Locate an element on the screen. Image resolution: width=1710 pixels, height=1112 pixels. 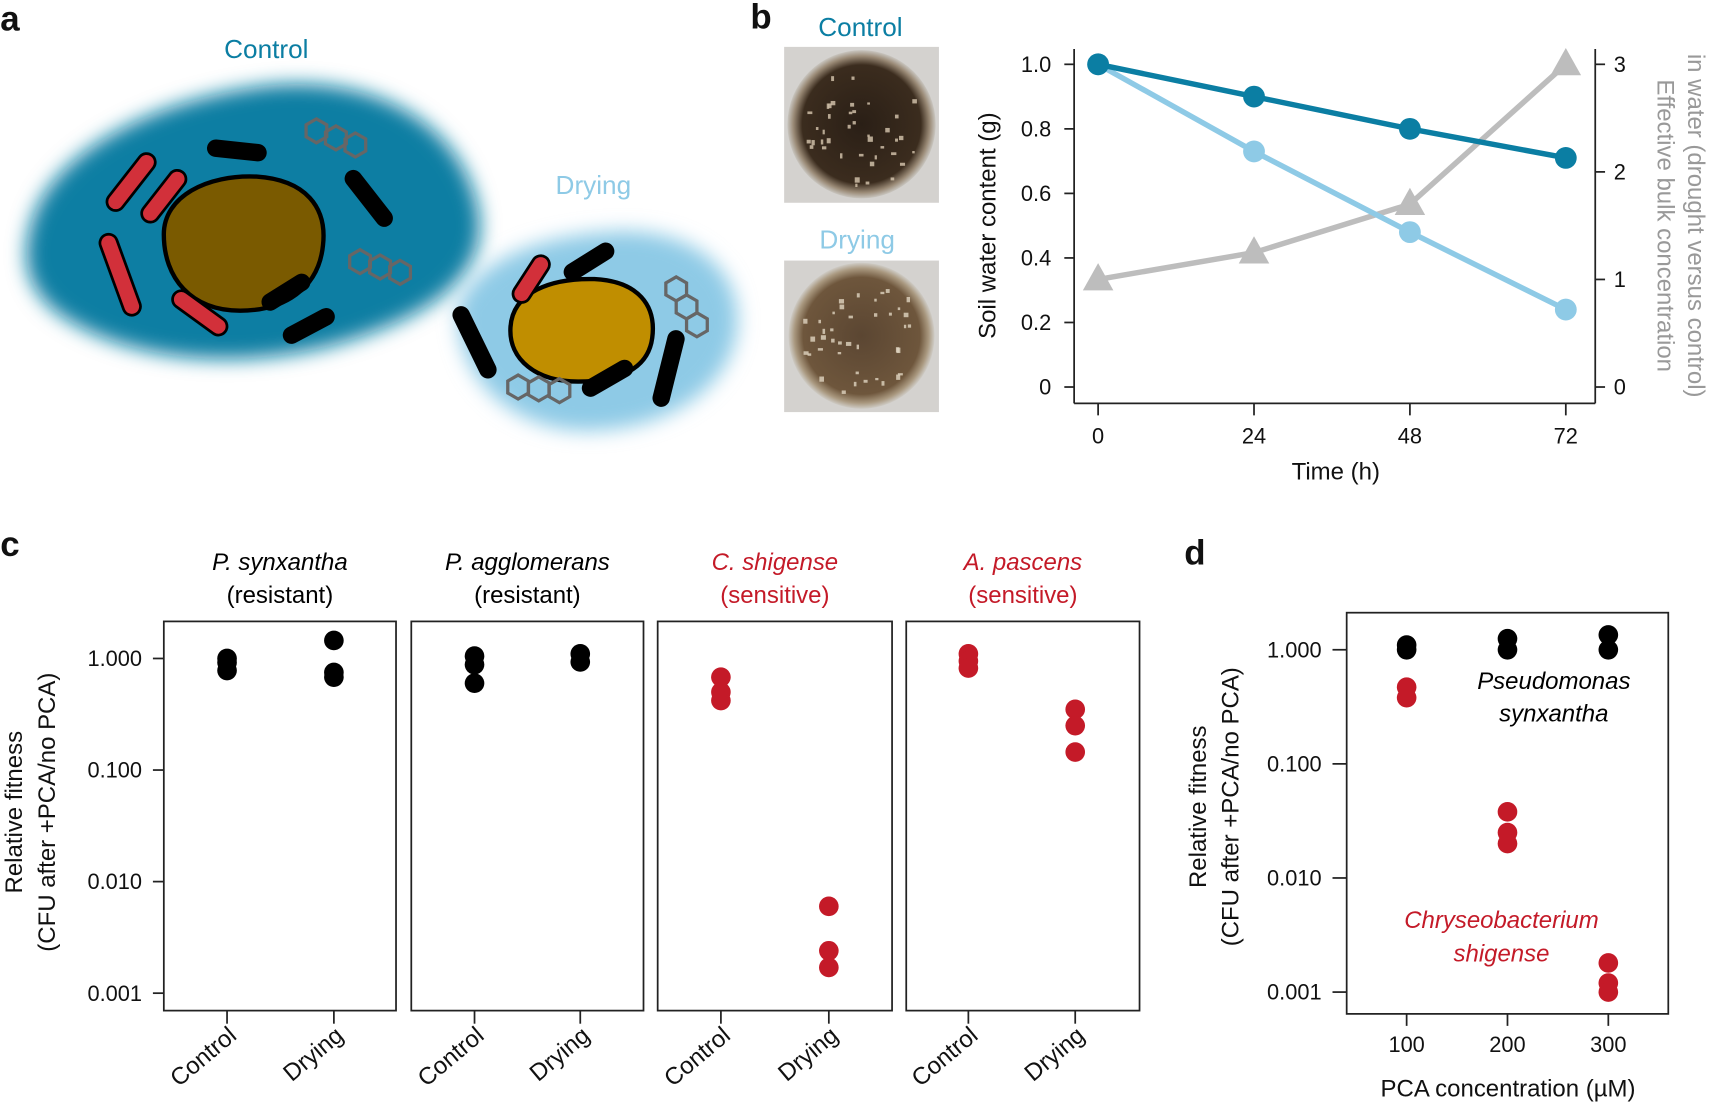
series-label: Pseudomonas is located at coordinates (1553, 681).